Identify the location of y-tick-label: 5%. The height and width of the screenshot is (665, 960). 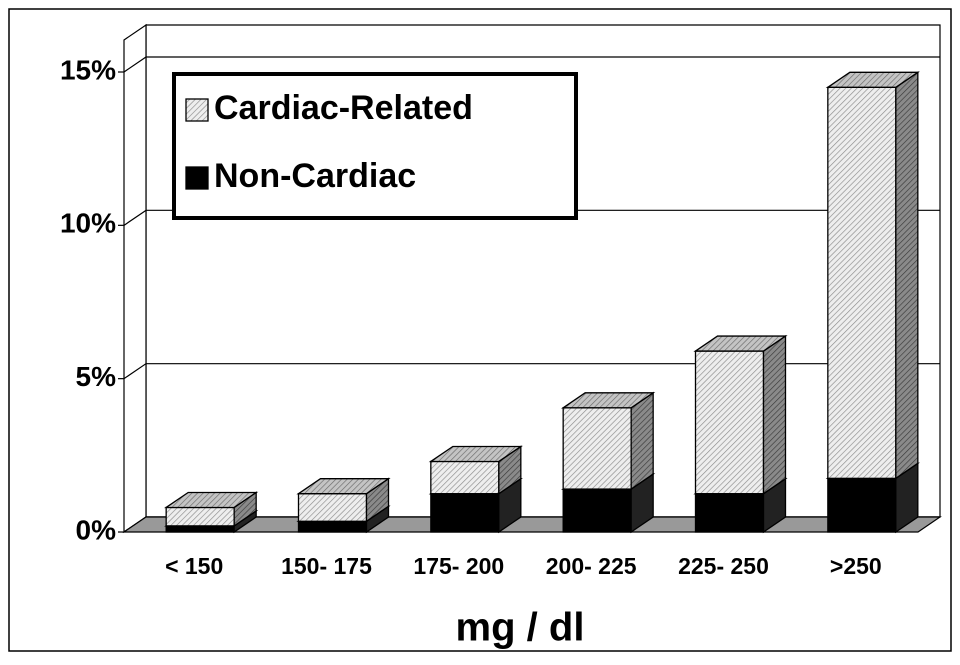
(96, 376).